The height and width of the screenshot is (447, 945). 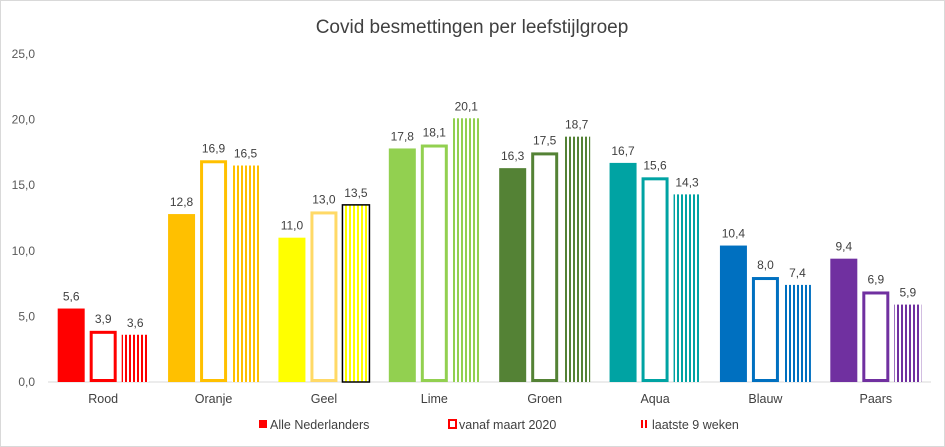 I want to click on bar-paars-laatste-9-weken, so click(x=908, y=343).